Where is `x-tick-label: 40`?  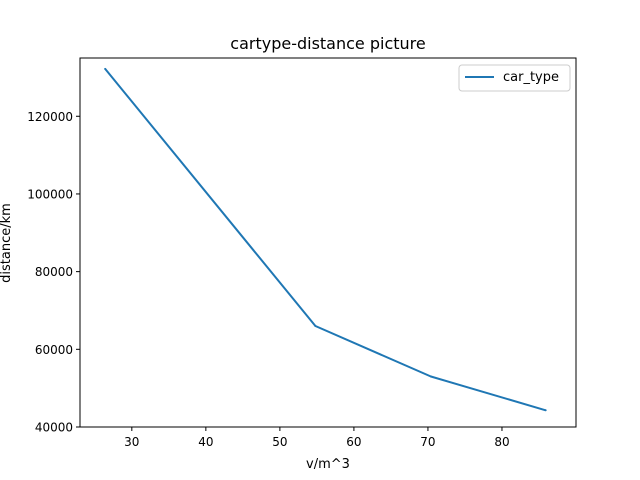
x-tick-label: 40 is located at coordinates (205, 442).